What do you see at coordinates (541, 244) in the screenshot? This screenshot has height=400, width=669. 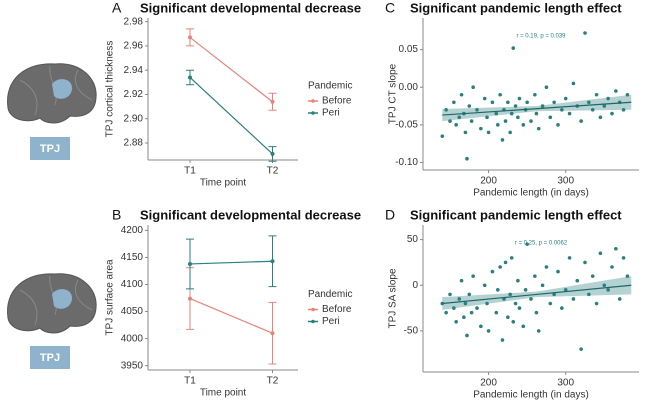 I see `annotation: r = 0.25, p = 0.0062` at bounding box center [541, 244].